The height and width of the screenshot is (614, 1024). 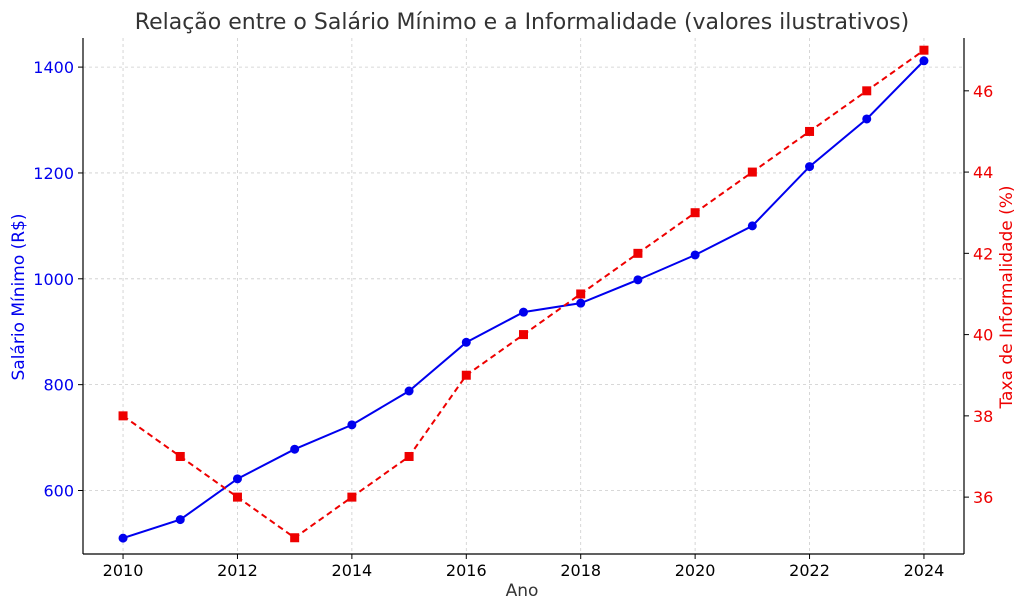 I want to click on y-right-tick-label: 46, so click(x=983, y=91).